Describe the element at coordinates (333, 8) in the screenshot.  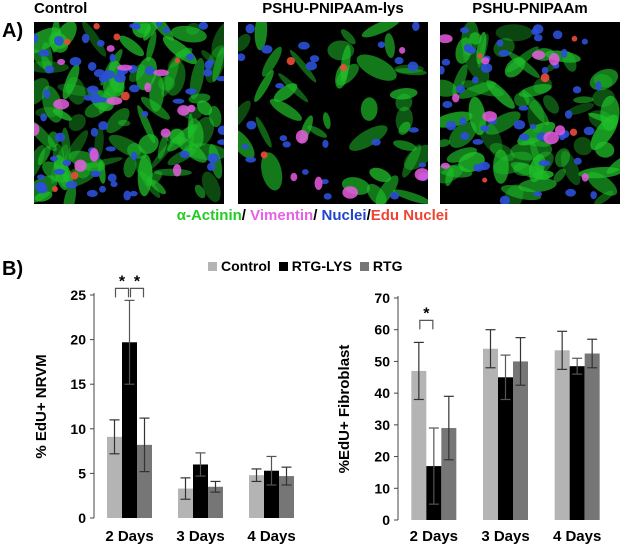
I see `image-title-pshu-pnipaam-lys: PSHU-PNIPAAm-lys` at that location.